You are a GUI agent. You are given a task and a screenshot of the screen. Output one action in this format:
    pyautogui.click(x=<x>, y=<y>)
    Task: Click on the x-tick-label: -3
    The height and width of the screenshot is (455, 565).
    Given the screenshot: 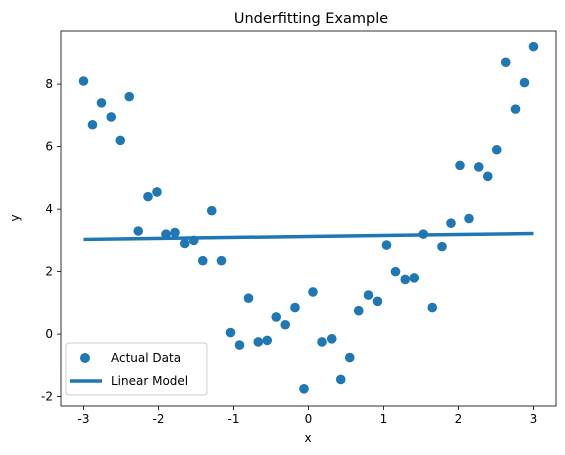 What is the action you would take?
    pyautogui.click(x=84, y=419)
    